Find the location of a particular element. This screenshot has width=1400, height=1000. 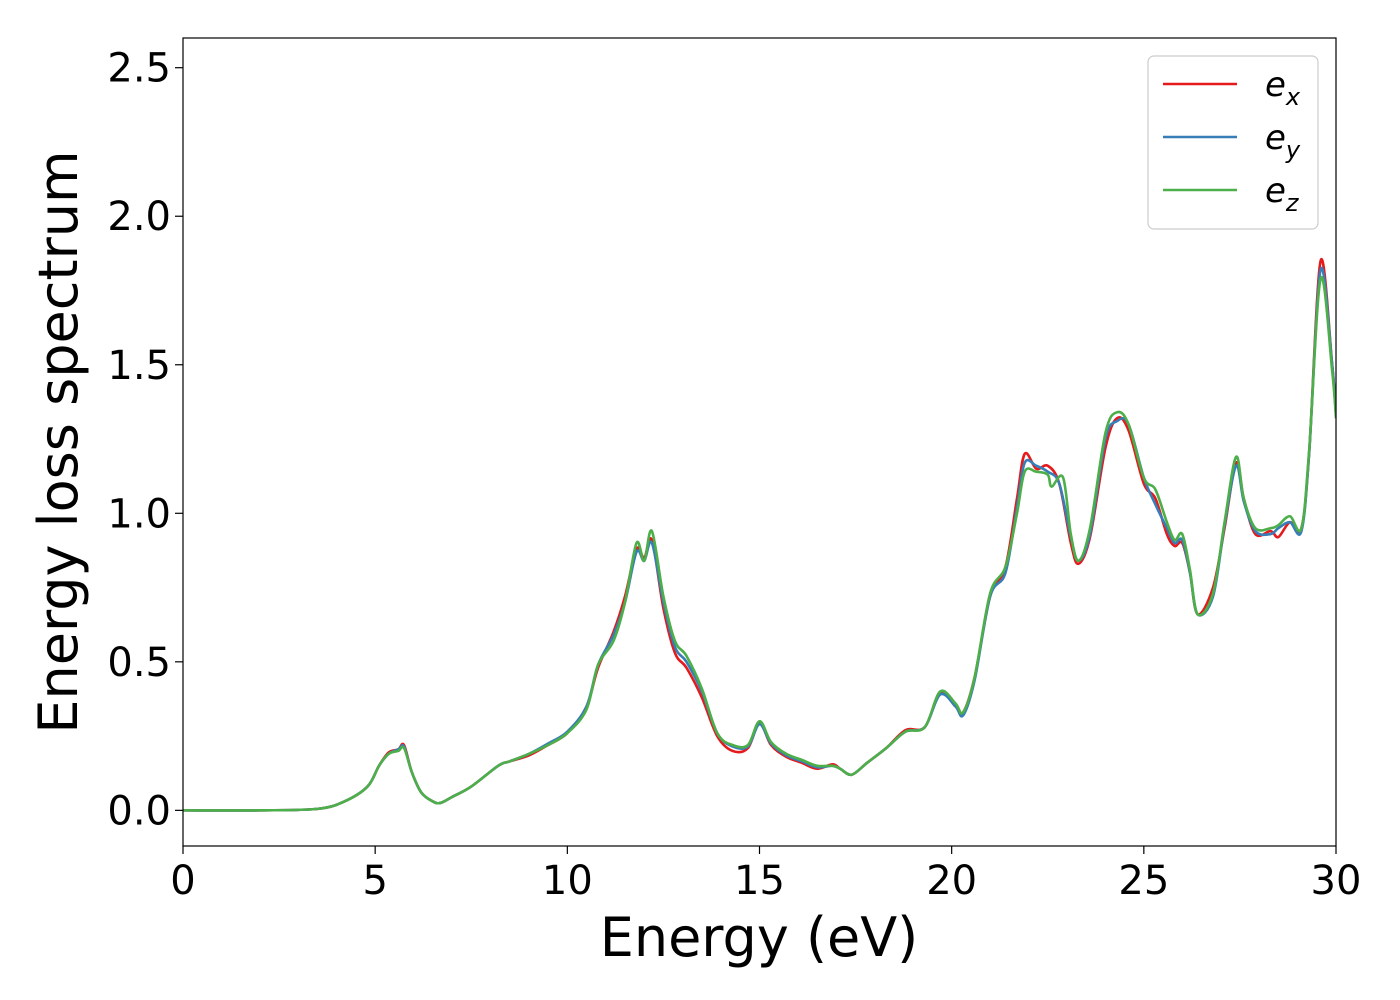

y-axis-title: Energy loss spectrum is located at coordinates (58, 441).